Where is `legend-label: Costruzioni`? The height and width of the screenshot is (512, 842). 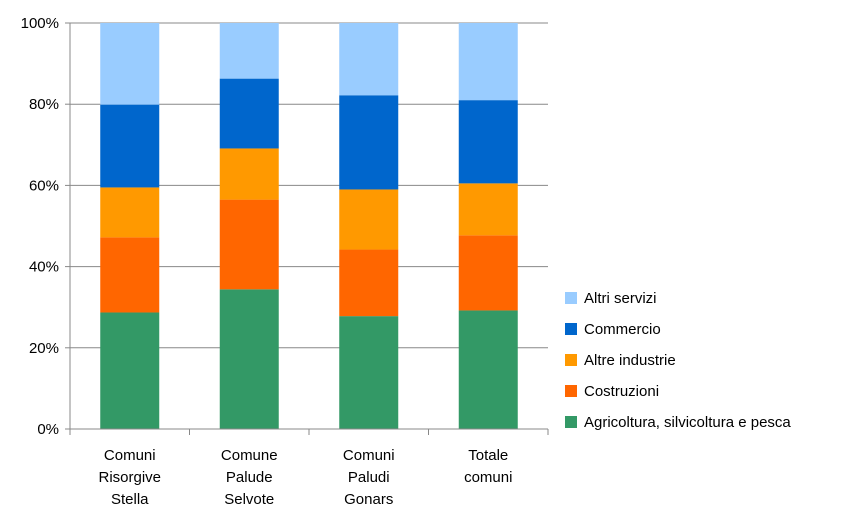
legend-label: Costruzioni is located at coordinates (621, 391).